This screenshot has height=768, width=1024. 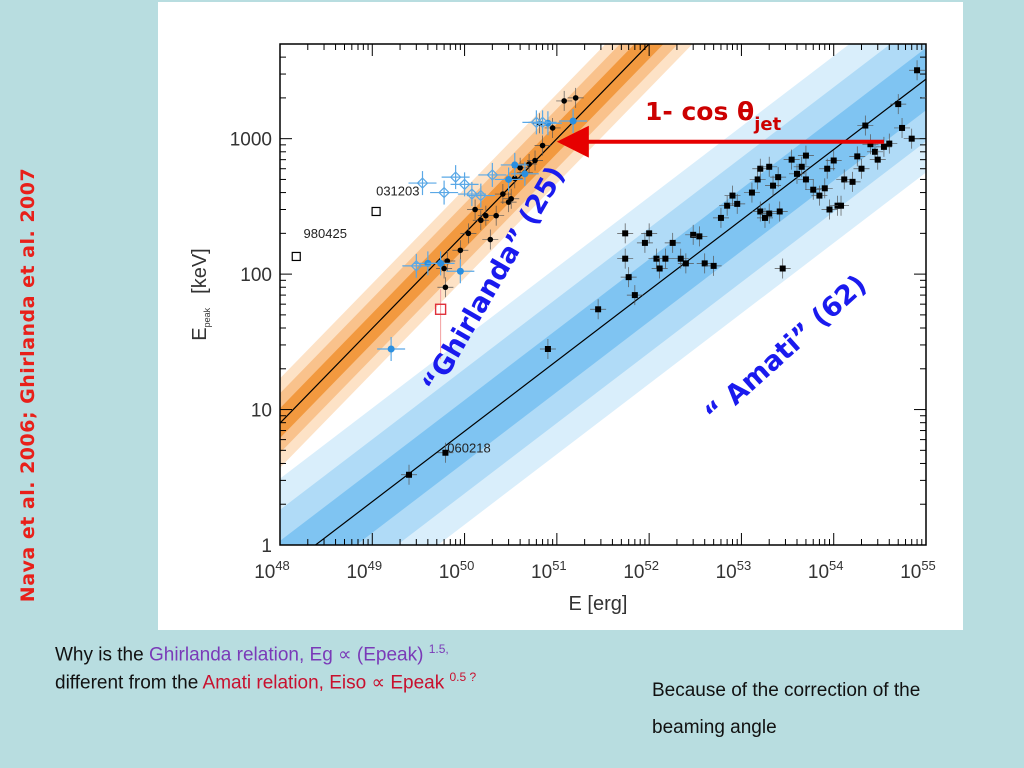 I want to click on y-axis-label: Epeak[keV], so click(x=200, y=294).